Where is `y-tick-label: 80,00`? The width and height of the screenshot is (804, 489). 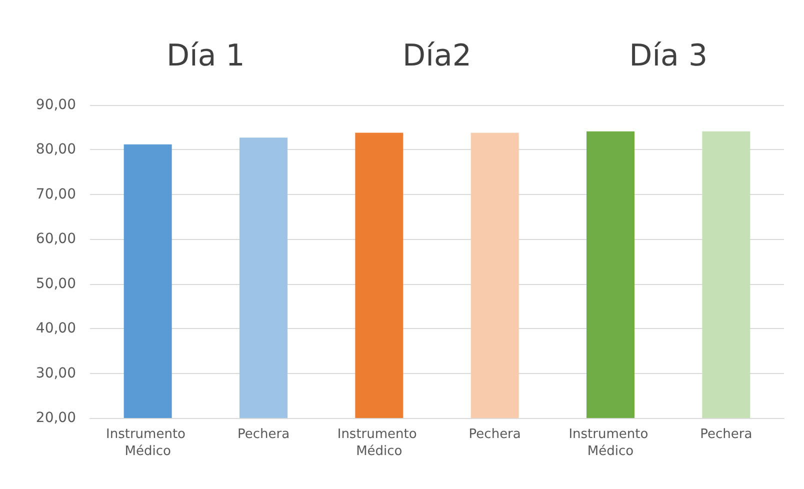
y-tick-label: 80,00 is located at coordinates (56, 150).